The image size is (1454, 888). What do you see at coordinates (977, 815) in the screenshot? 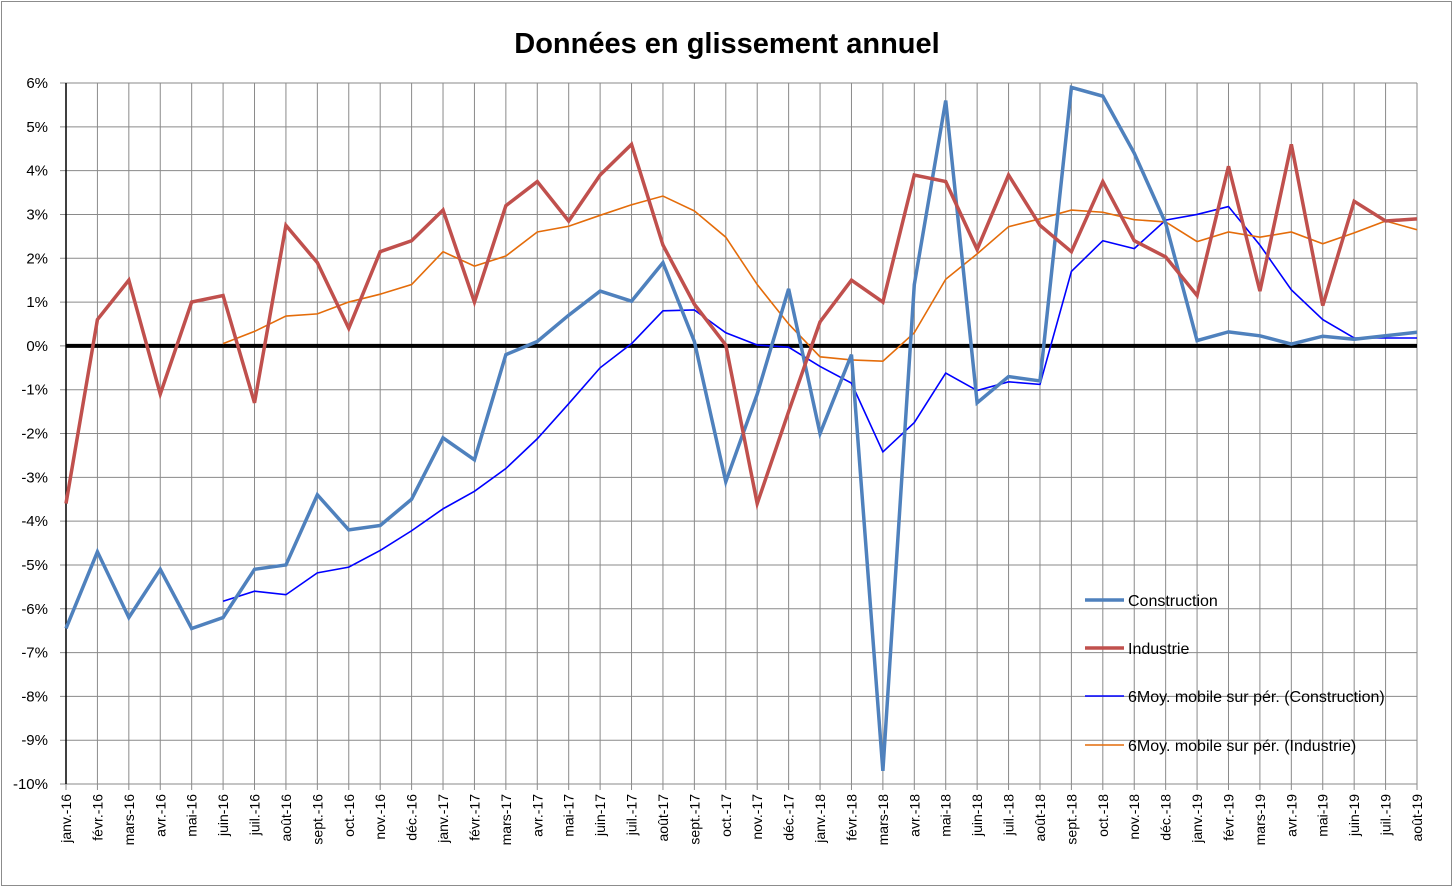
I see `x-tick-label: juin-18` at bounding box center [977, 815].